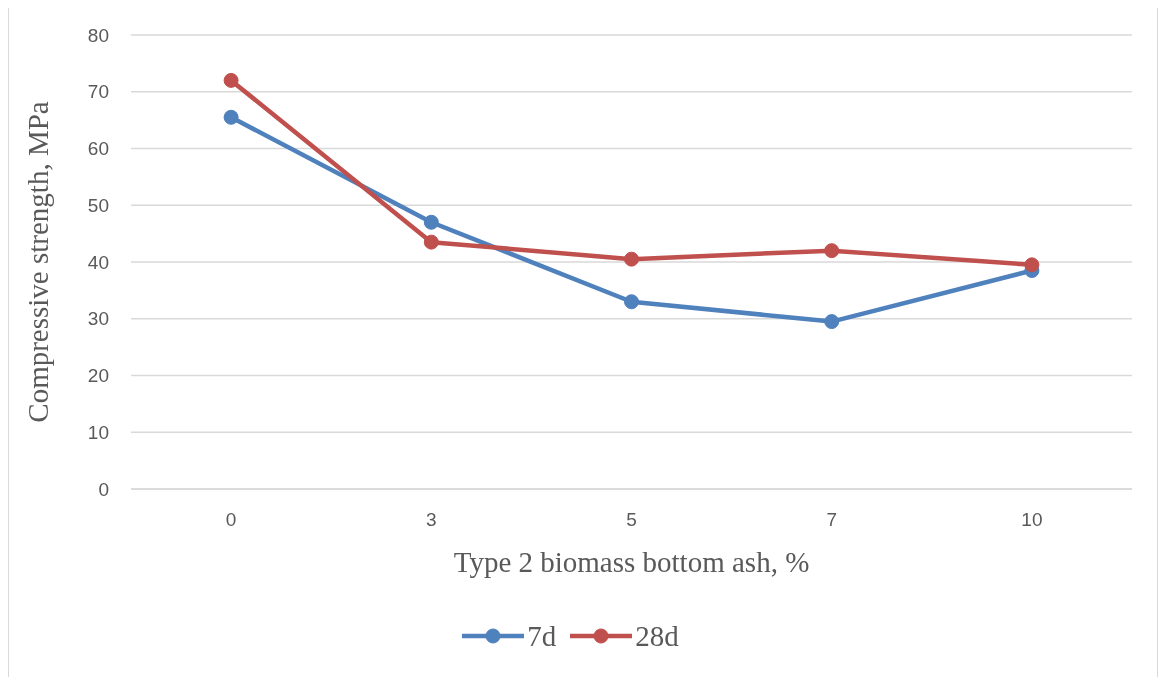 This screenshot has width=1168, height=677. What do you see at coordinates (631, 520) in the screenshot?
I see `x-tick-label: 5` at bounding box center [631, 520].